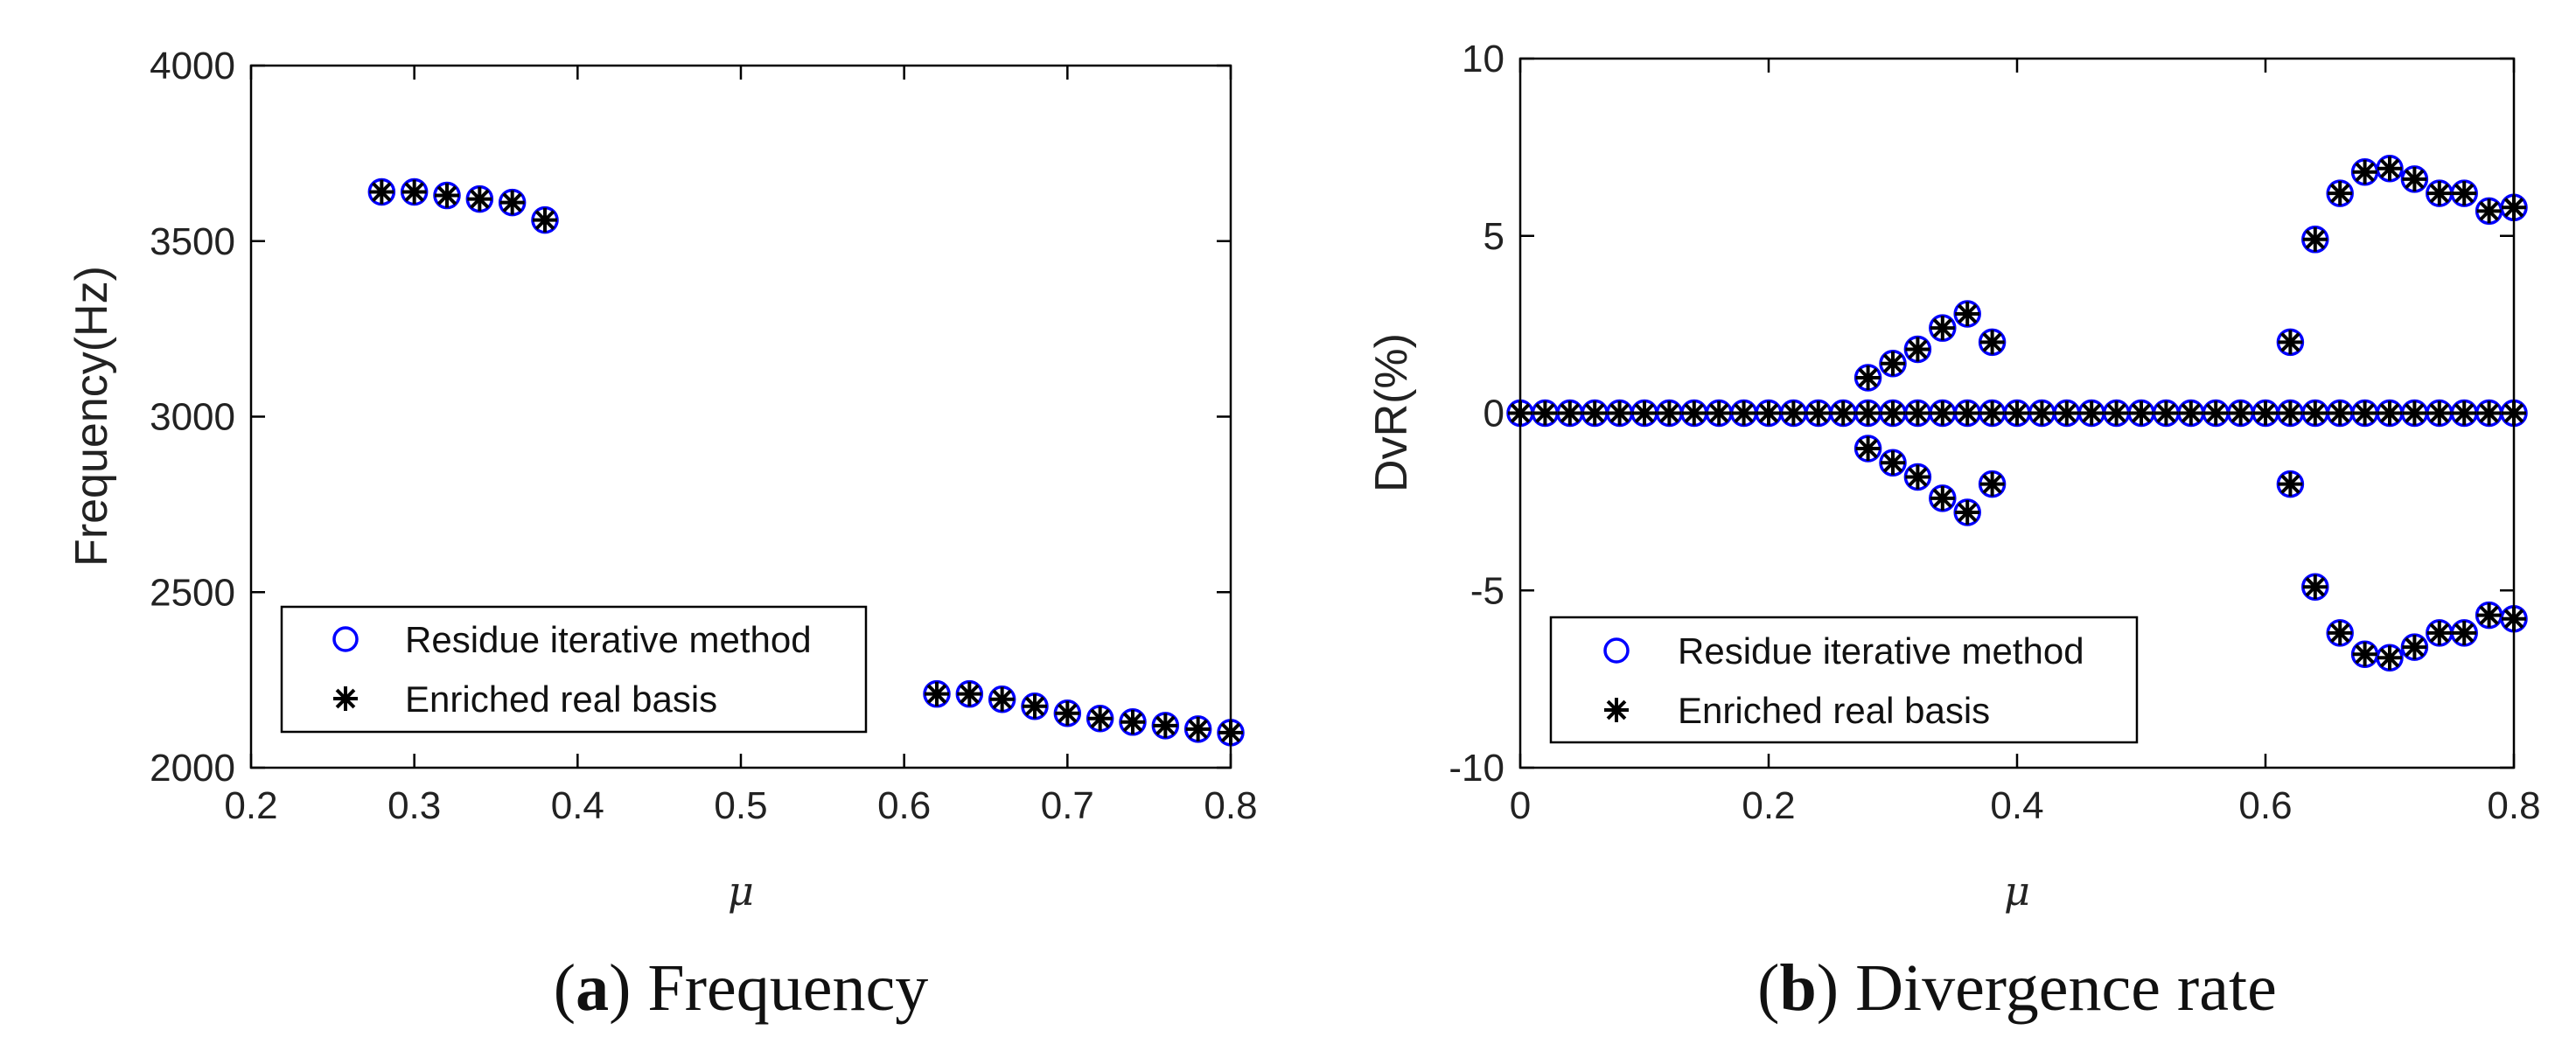  Describe the element at coordinates (608, 640) in the screenshot. I see `panel-a-legend-label-residue: Residue iterative method` at that location.